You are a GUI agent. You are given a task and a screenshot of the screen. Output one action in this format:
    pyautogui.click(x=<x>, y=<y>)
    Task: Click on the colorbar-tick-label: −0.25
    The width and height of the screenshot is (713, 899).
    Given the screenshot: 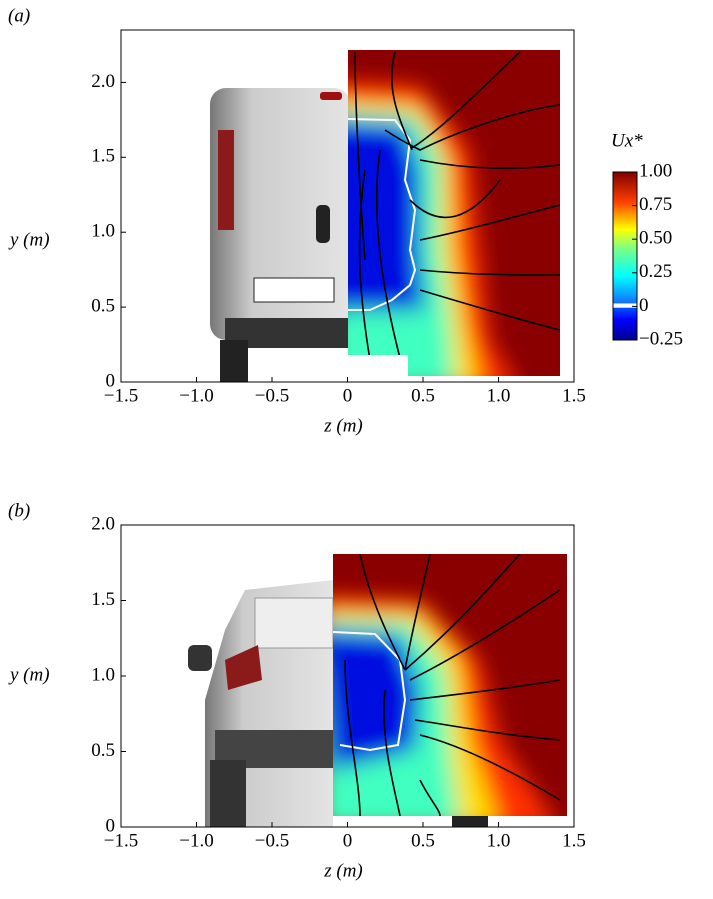 What is the action you would take?
    pyautogui.click(x=661, y=338)
    